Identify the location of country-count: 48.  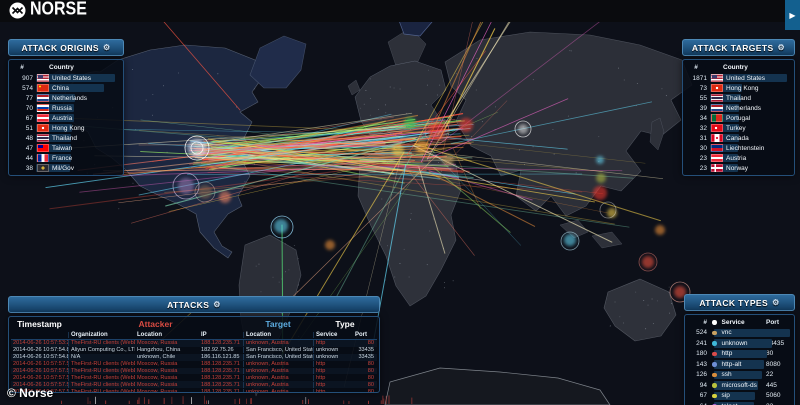
(29, 138).